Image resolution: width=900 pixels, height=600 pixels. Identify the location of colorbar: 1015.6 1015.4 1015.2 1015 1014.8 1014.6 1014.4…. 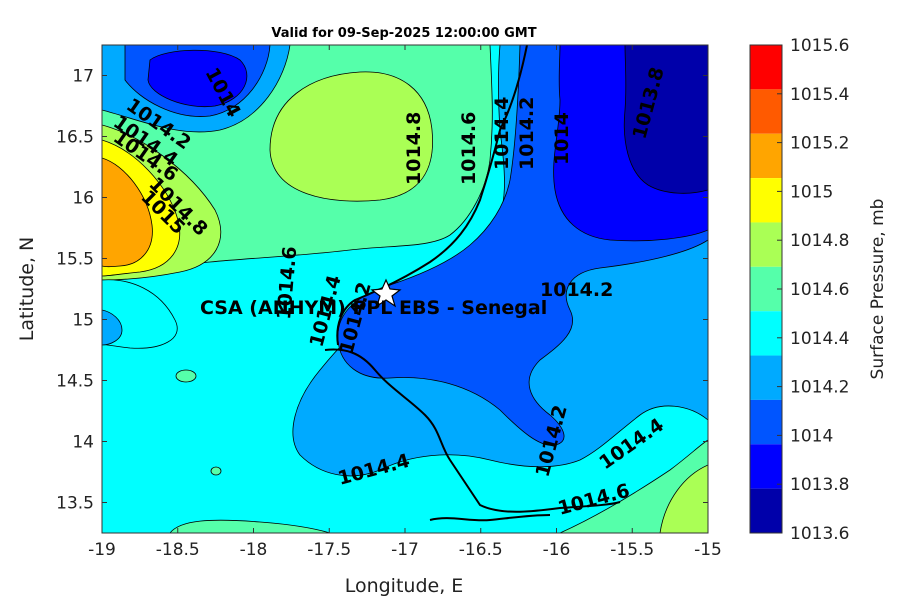
(799, 290).